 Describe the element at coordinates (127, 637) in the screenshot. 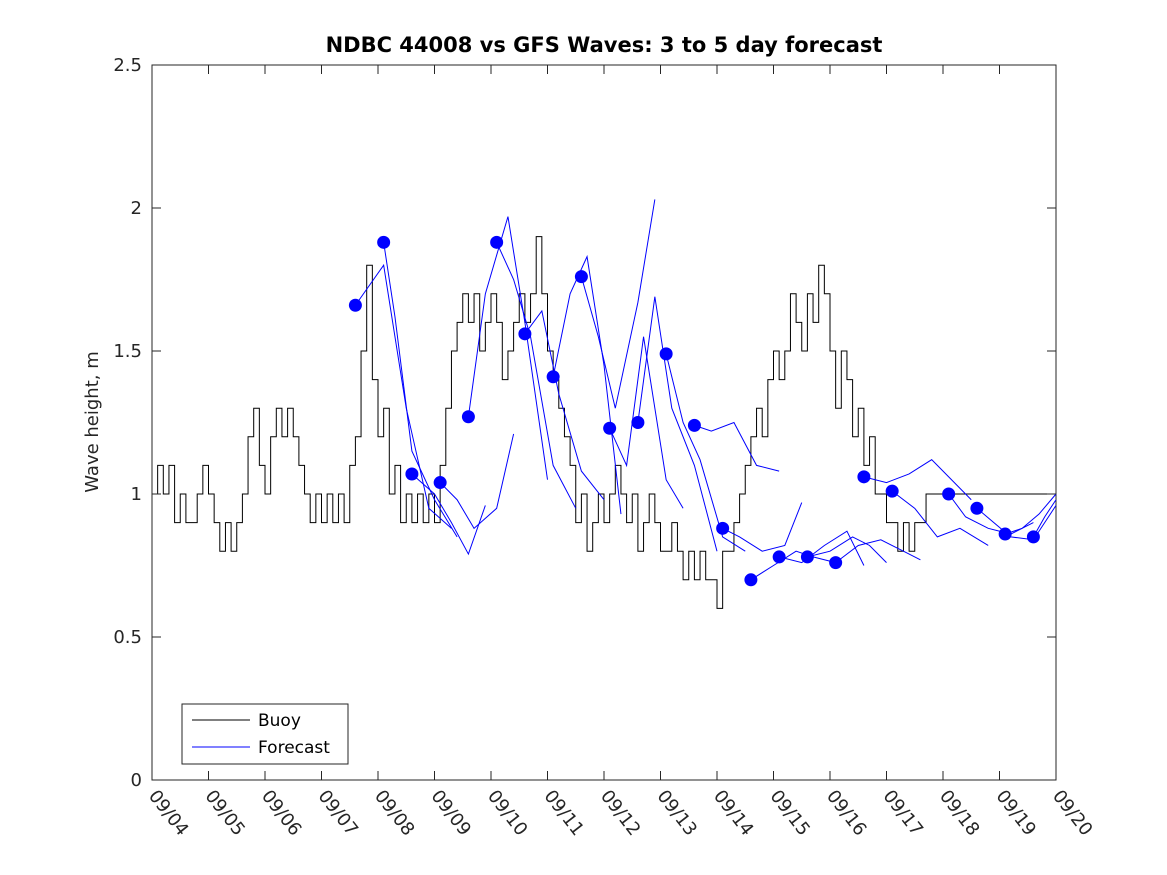

I see `y-tick-label: 0.5` at that location.